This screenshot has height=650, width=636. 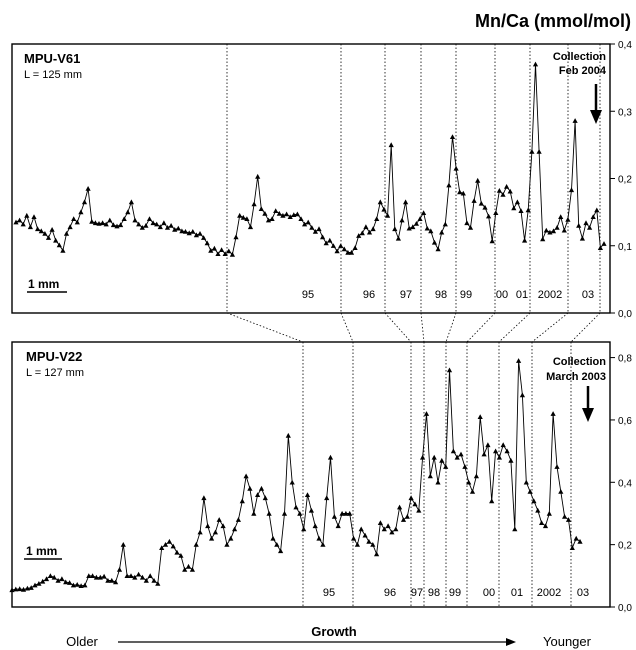 I want to click on y-axis-title: Mn/Ca (mmol/mol), so click(x=553, y=21).